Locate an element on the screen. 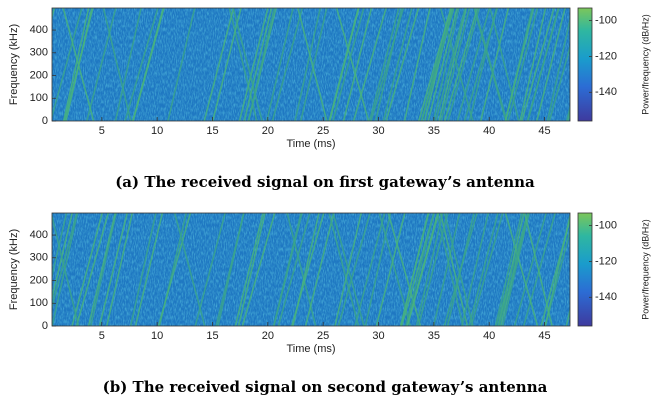  y-tick-label: 400 is located at coordinates (39, 30).